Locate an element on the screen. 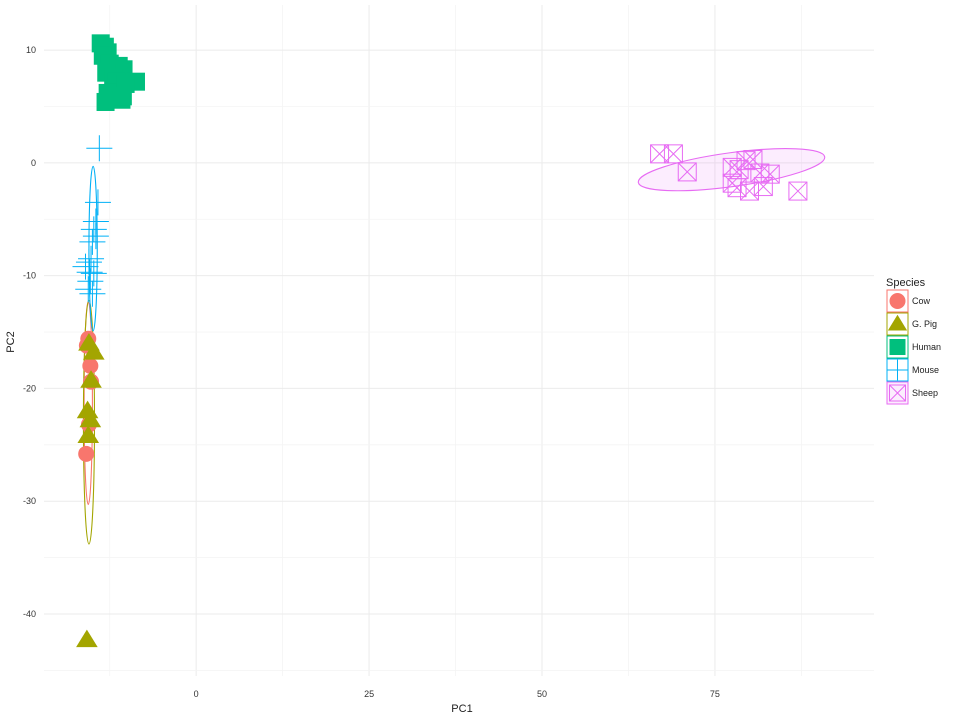 Image resolution: width=960 pixels, height=720 pixels. legend-symbol-sheep is located at coordinates (897, 393).